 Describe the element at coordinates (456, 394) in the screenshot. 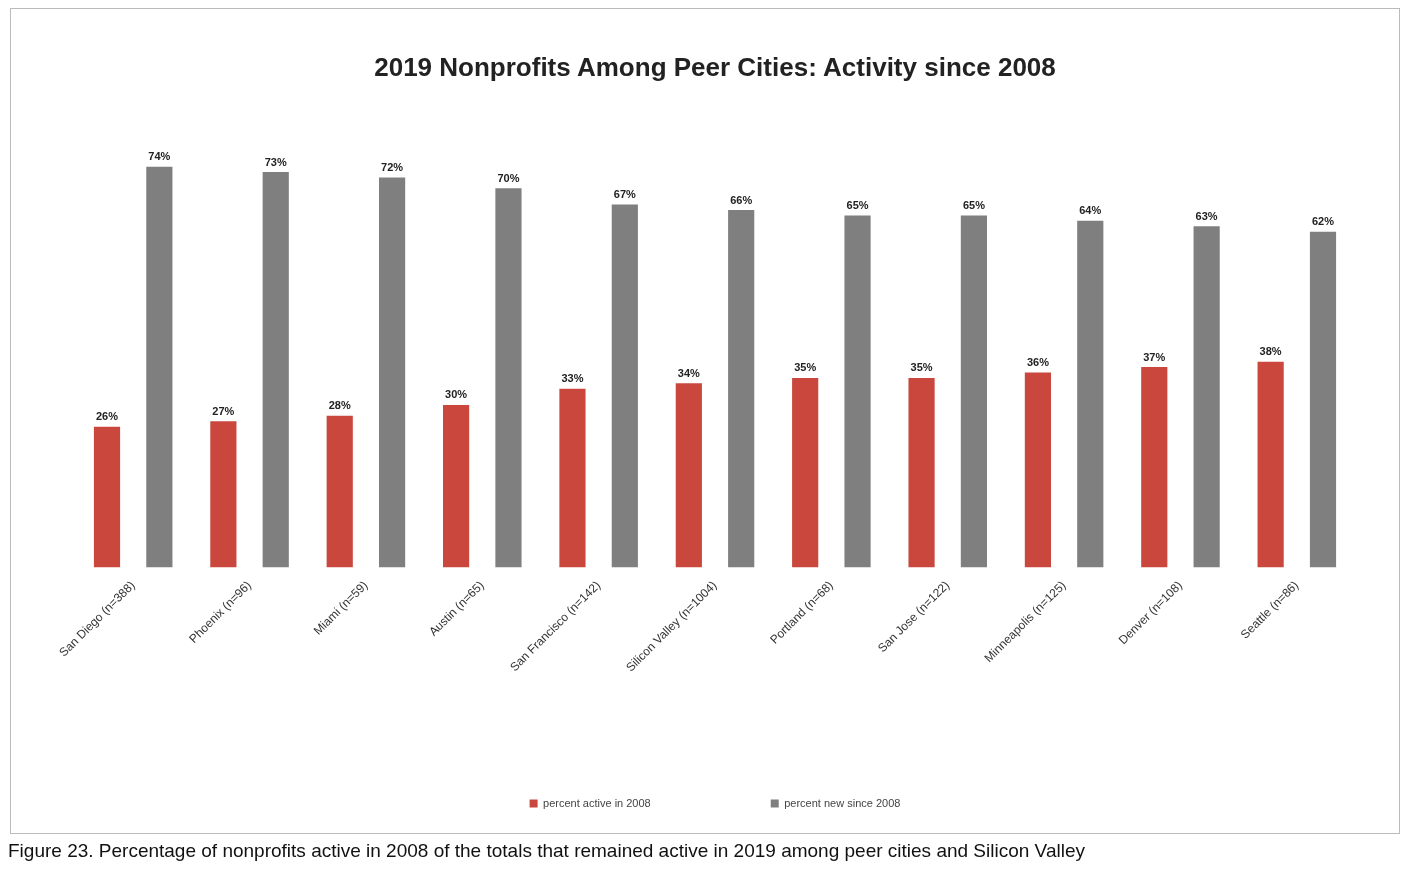

I see `data-label: 30%` at that location.